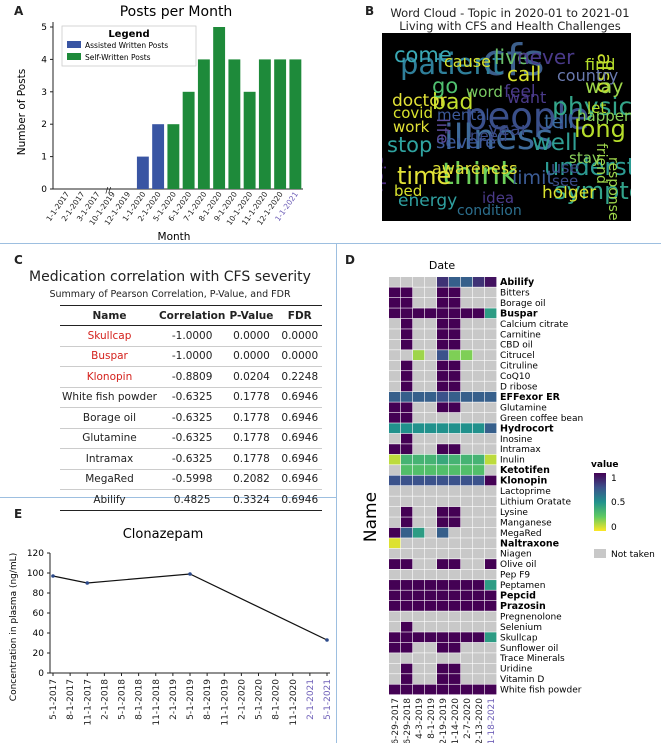 This screenshot has width=661, height=743. What do you see at coordinates (463, 115) in the screenshot?
I see `word-mental: mental` at bounding box center [463, 115].